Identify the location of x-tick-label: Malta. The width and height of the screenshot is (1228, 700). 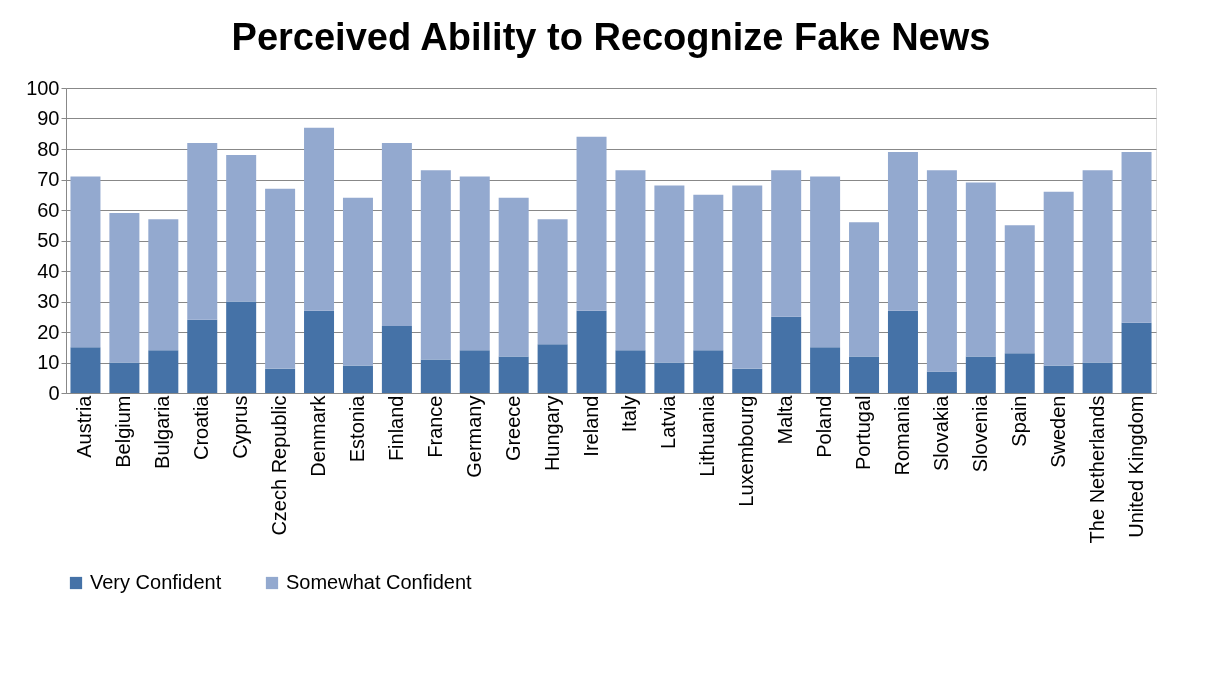
(785, 419).